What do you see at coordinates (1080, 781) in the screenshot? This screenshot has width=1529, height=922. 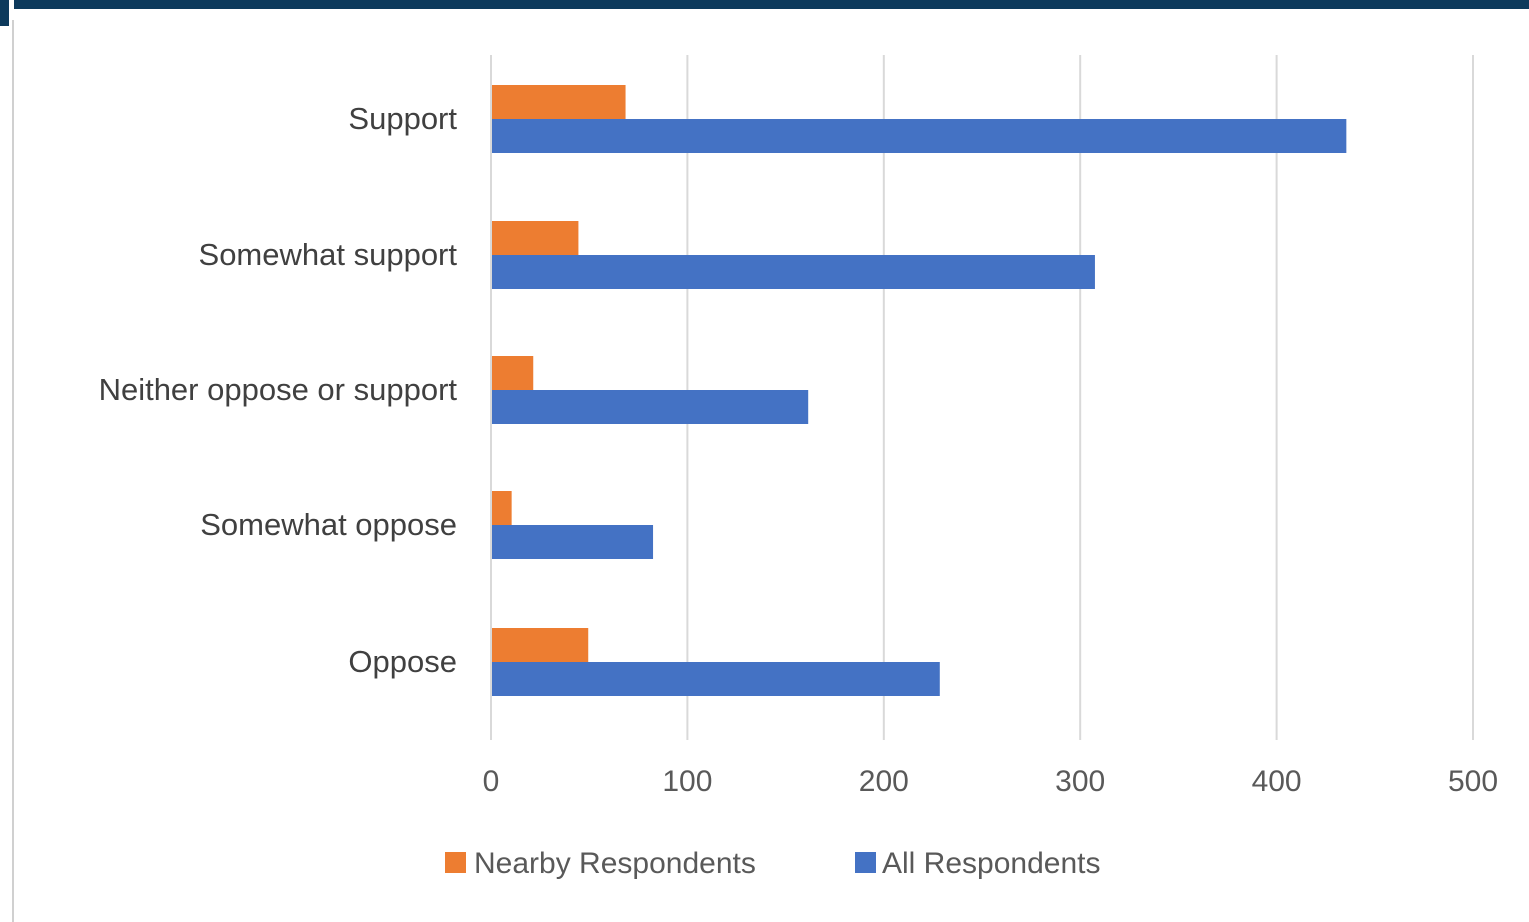 I see `x-tick-label: 300` at bounding box center [1080, 781].